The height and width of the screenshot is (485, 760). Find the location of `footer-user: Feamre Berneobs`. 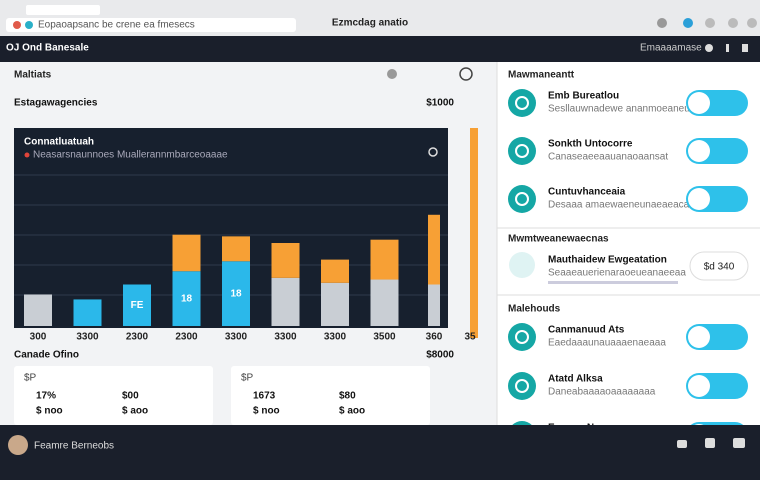

footer-user: Feamre Berneobs is located at coordinates (74, 446).